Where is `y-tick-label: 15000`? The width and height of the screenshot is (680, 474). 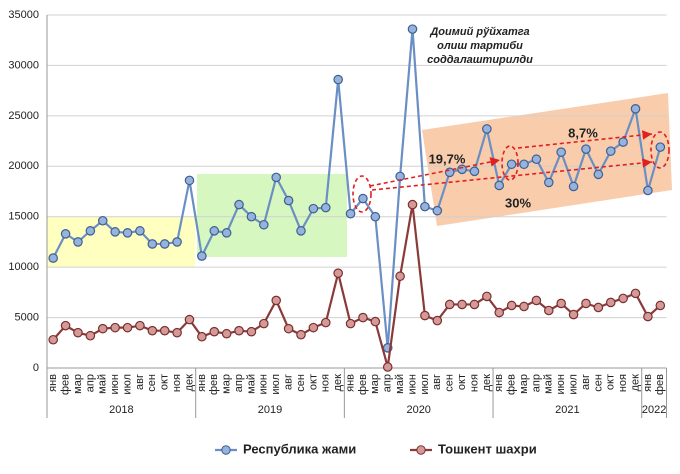
y-tick-label: 15000 is located at coordinates (23, 217).